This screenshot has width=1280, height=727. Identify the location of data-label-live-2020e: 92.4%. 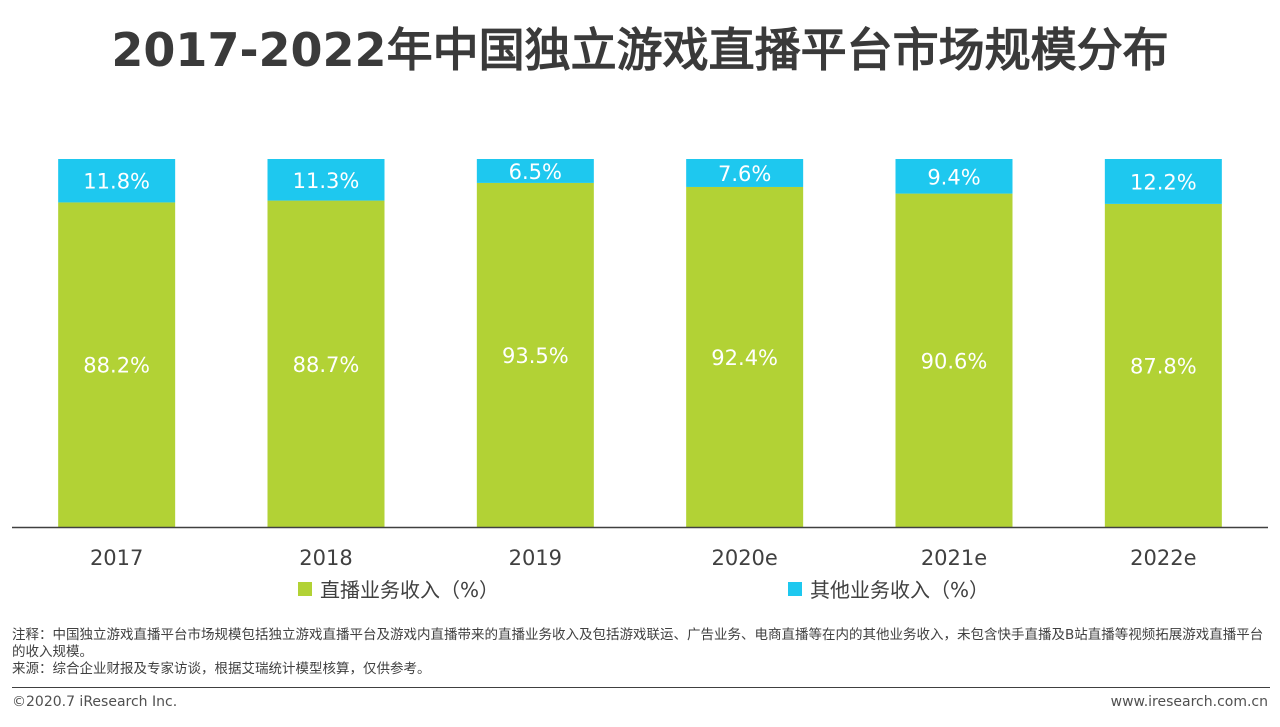
(744, 358).